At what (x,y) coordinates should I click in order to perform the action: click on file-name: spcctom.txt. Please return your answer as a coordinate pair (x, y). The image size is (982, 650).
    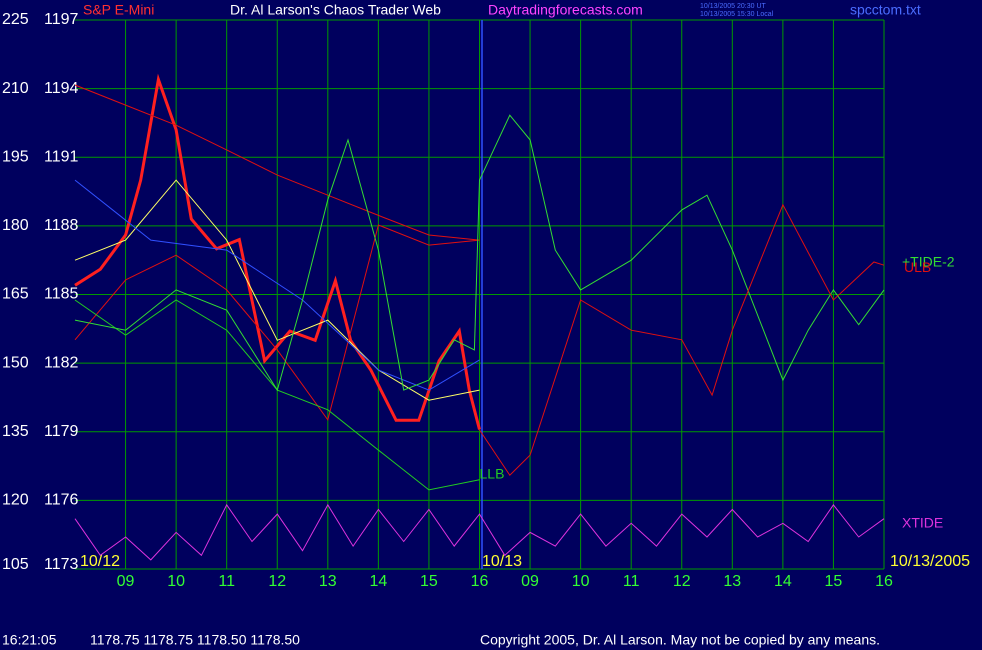
    Looking at the image, I should click on (885, 10).